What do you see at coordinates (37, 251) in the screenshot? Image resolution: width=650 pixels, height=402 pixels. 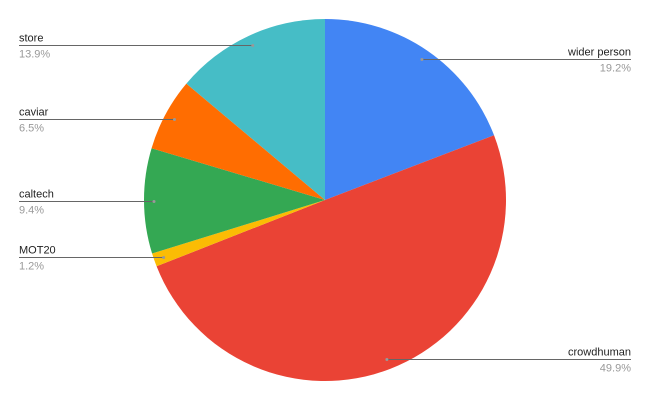 I see `slice-label: MOT20` at bounding box center [37, 251].